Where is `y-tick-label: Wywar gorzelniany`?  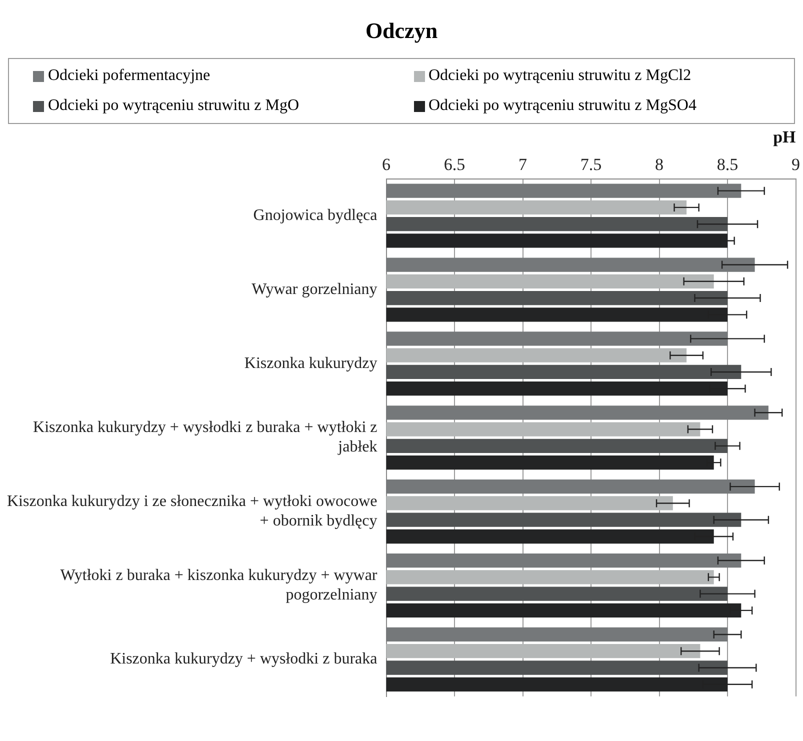
y-tick-label: Wywar gorzelniany is located at coordinates (315, 289).